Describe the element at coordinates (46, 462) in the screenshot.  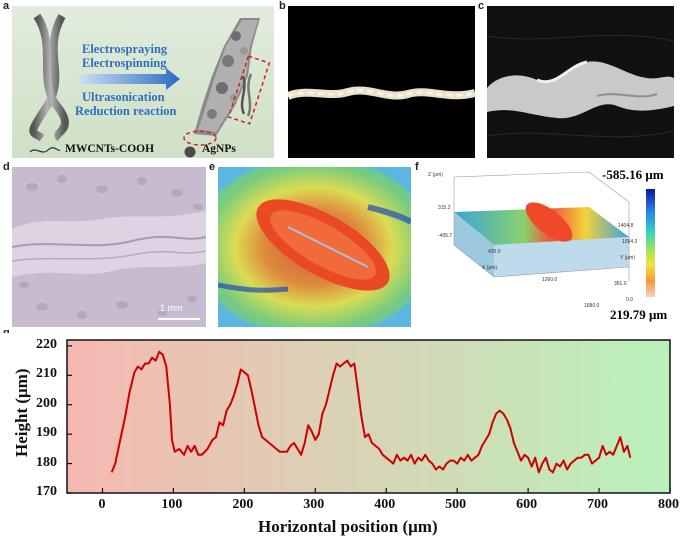
I see `y-tick-label: 180` at that location.